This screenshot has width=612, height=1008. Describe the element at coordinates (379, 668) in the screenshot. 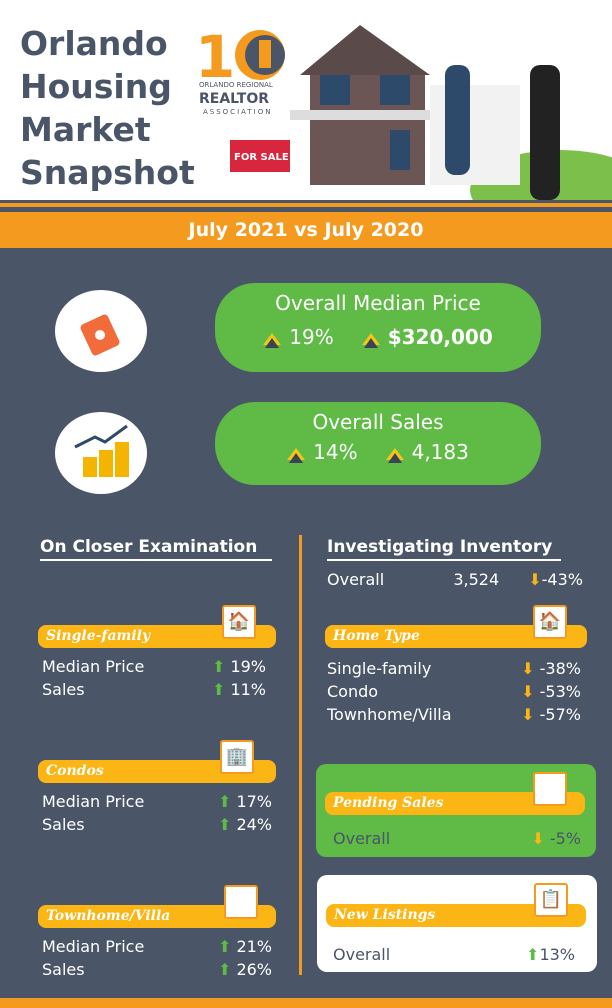

I see `row-label: Single-family` at that location.